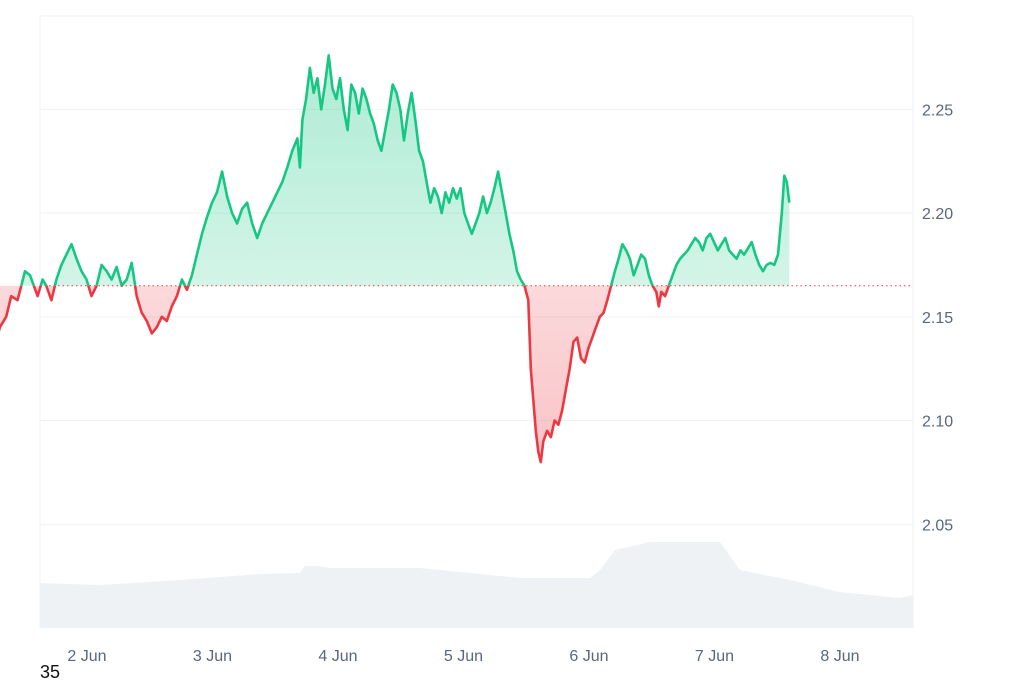 The image size is (1024, 683). I want to click on x-tick-label: 5 Jun, so click(463, 656).